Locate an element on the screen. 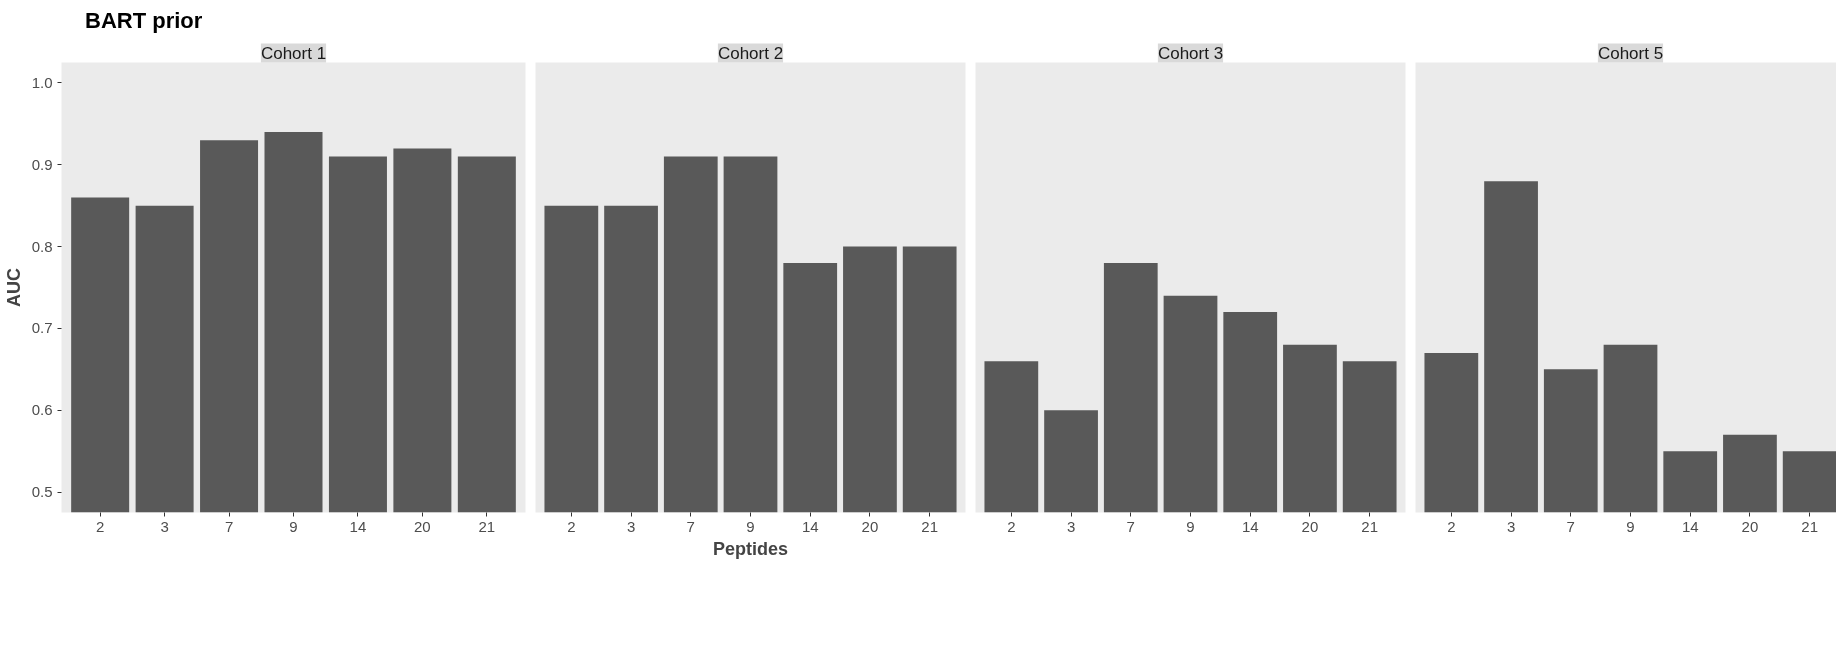  chart-subtitle: Cohort 2 is located at coordinates (750, 53).